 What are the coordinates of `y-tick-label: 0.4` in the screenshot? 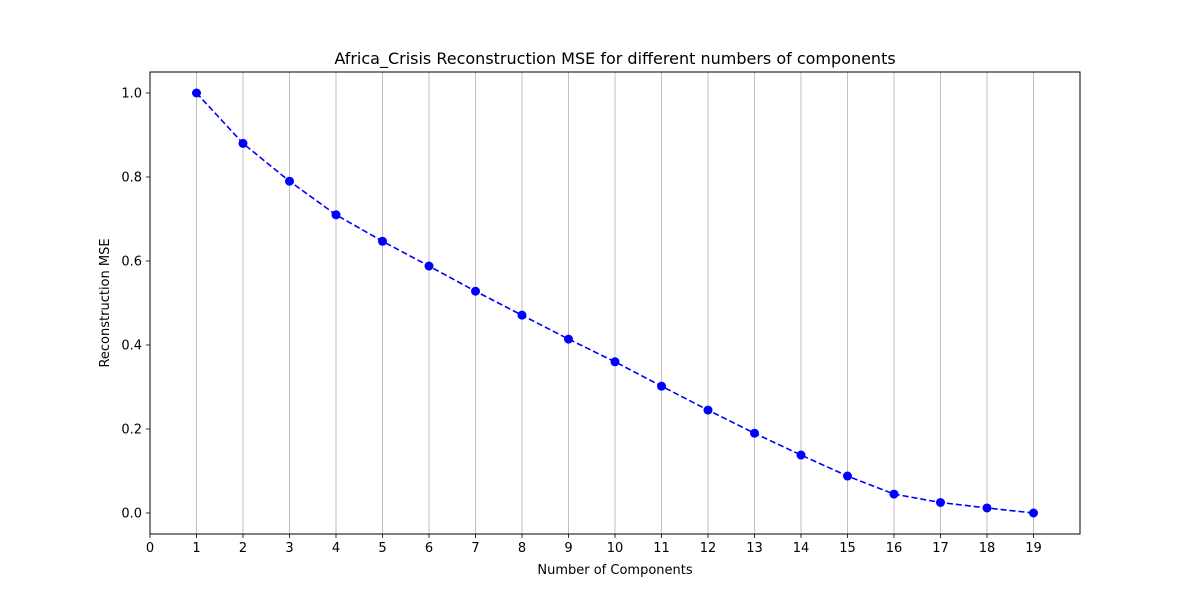 It's located at (131, 346).